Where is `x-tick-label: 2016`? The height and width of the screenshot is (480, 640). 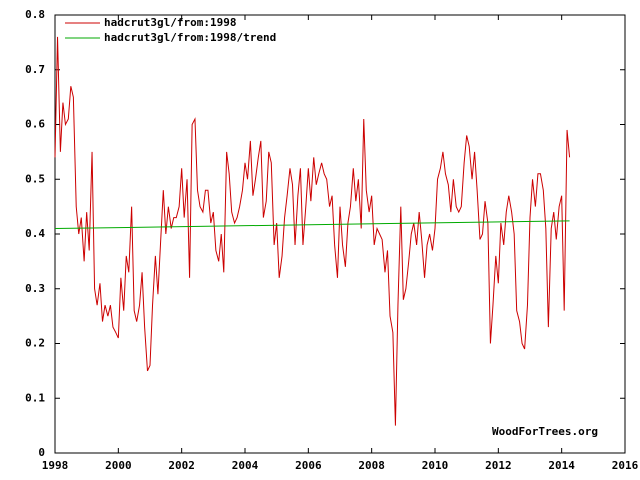 x-tick-label: 2016 is located at coordinates (625, 465).